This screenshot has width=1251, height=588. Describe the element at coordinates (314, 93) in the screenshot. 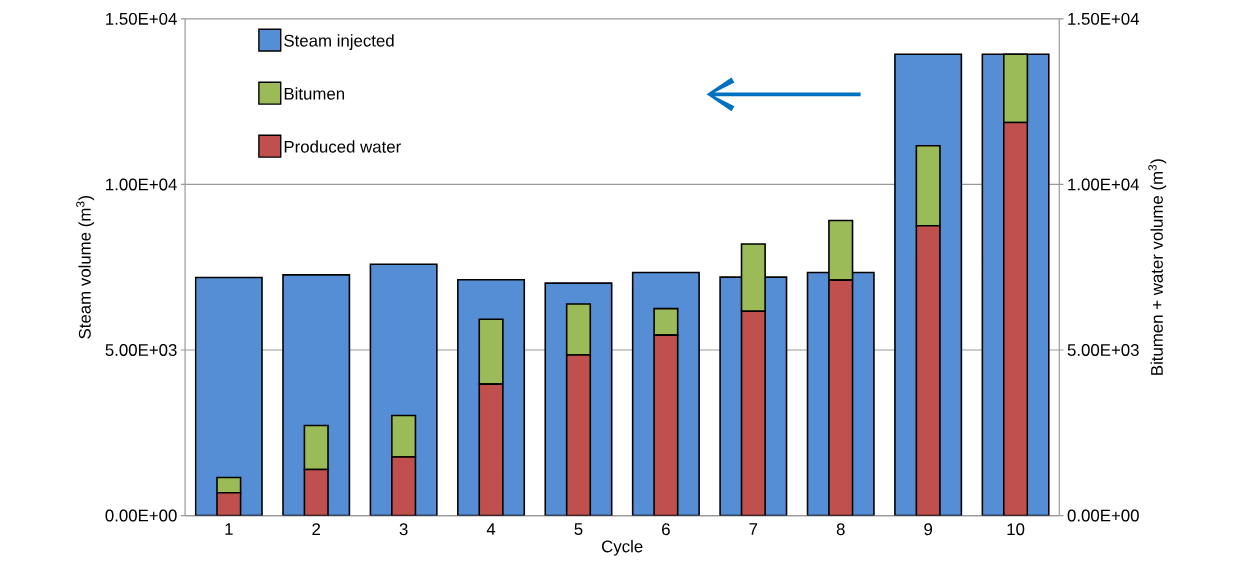

I see `legend-label: Bitumen` at that location.